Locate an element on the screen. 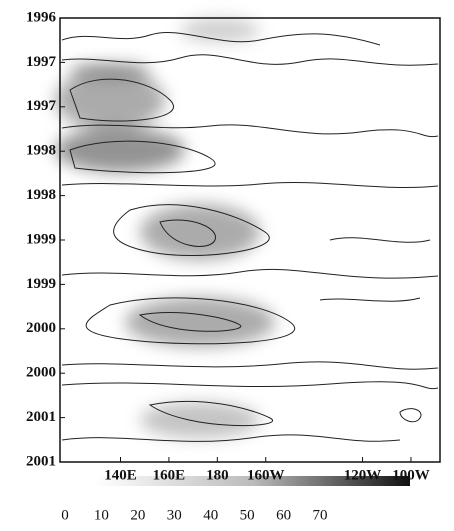 Image resolution: width=454 pixels, height=531 pixels. colorbar-tick-label: 60 is located at coordinates (283, 515).